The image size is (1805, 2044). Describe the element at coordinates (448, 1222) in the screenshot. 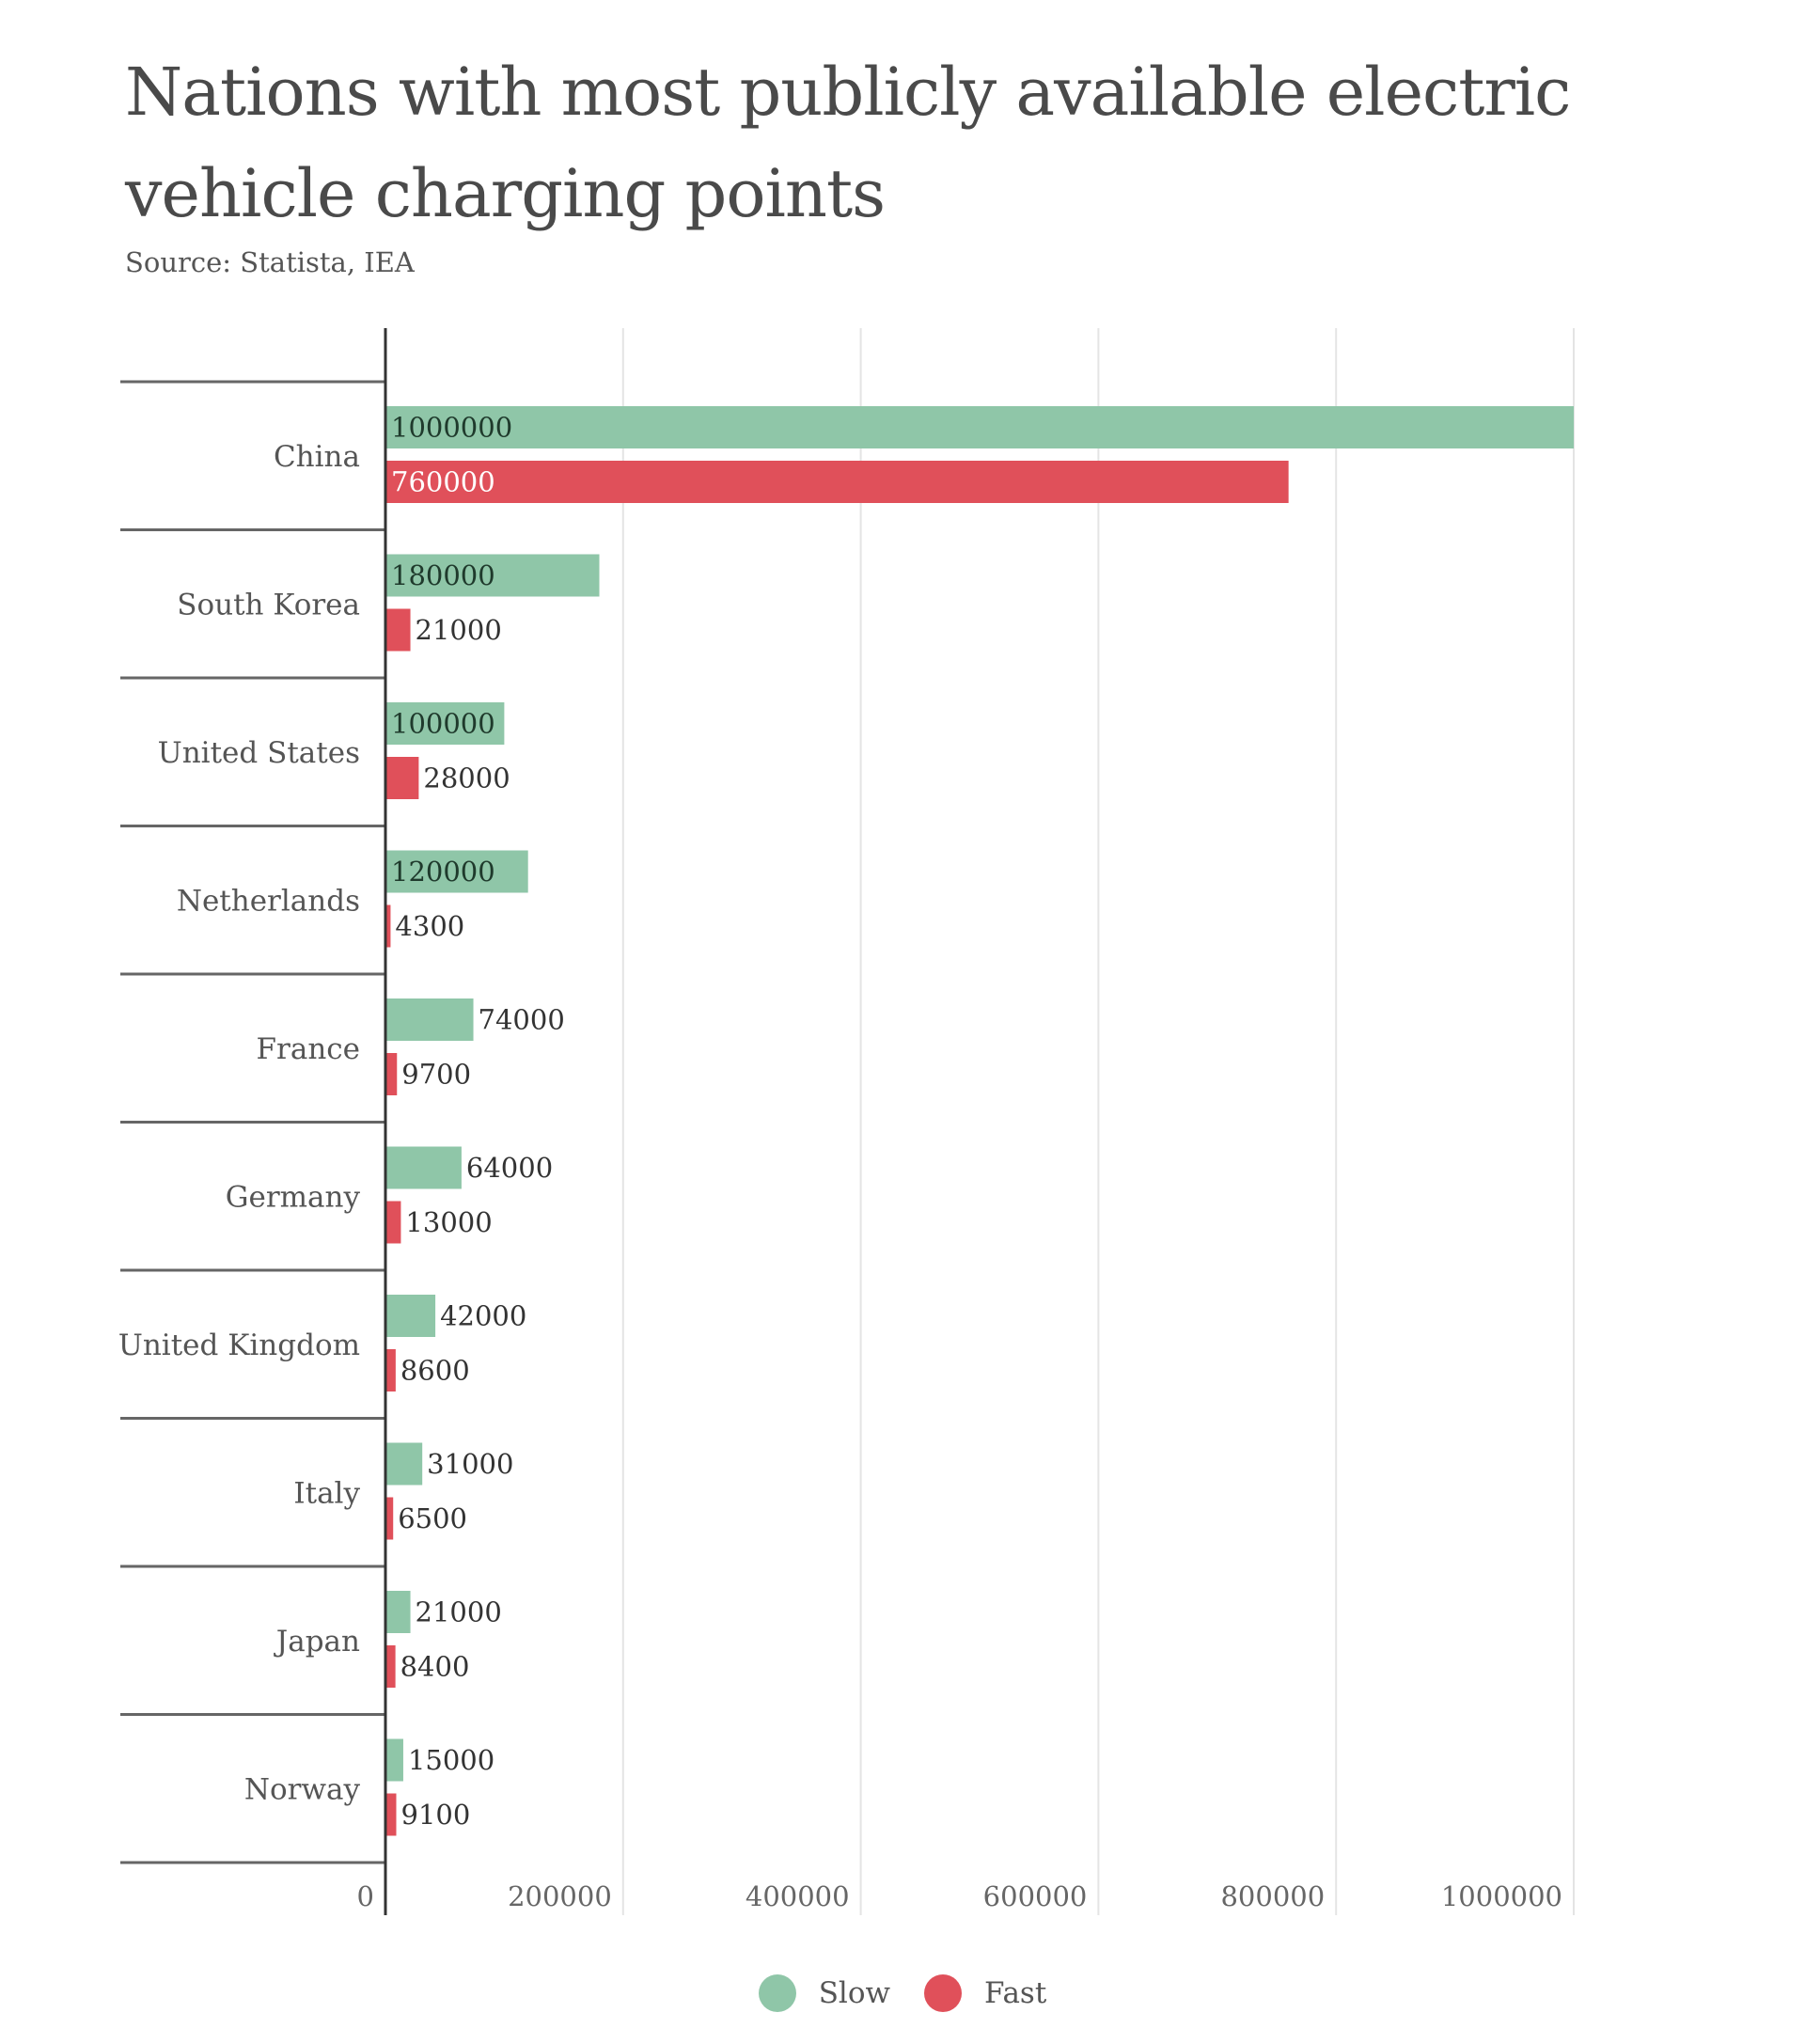

I see `data-label-fast: 13000` at that location.